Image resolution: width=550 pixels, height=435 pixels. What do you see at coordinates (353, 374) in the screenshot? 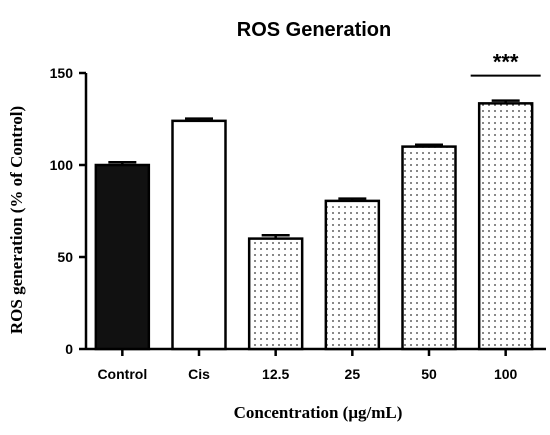
I see `x-tick-label: 25` at bounding box center [353, 374].